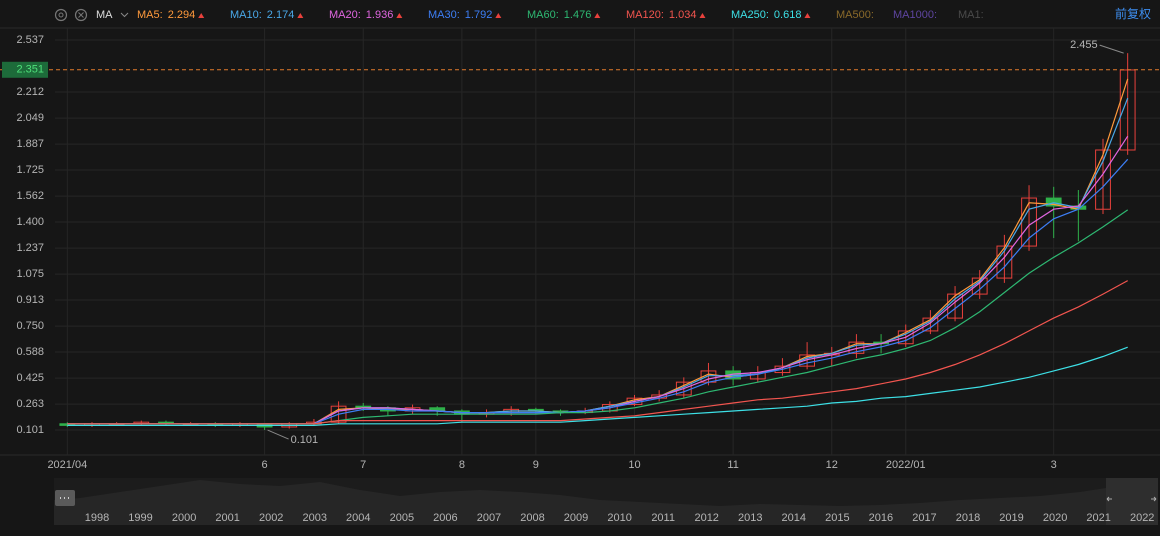 This screenshot has height=536, width=1160. I want to click on legend-name: MA120:, so click(645, 15).